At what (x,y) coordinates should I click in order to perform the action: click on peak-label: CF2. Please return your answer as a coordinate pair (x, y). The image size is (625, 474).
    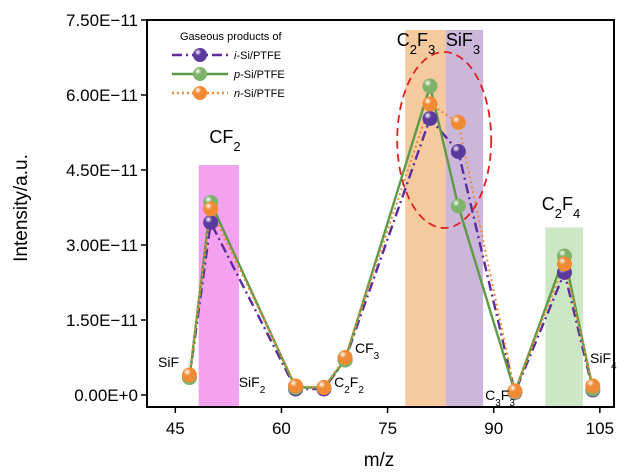
    Looking at the image, I should click on (224, 140).